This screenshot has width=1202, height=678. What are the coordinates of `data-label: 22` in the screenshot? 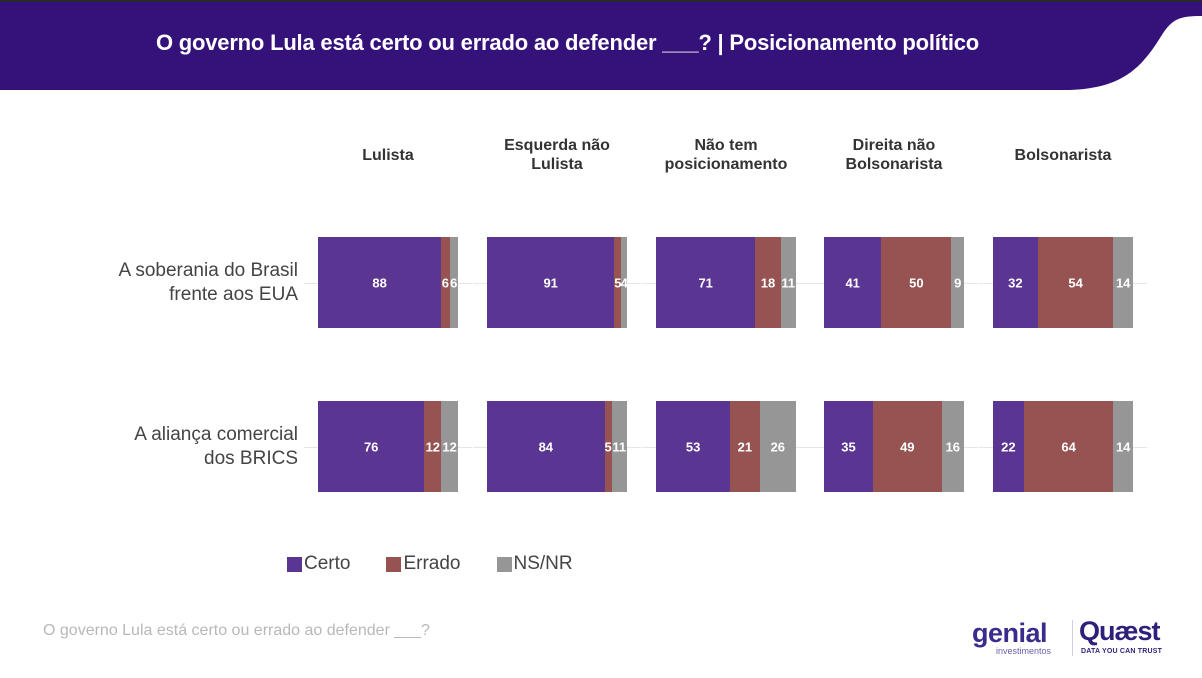 It's located at (1008, 446).